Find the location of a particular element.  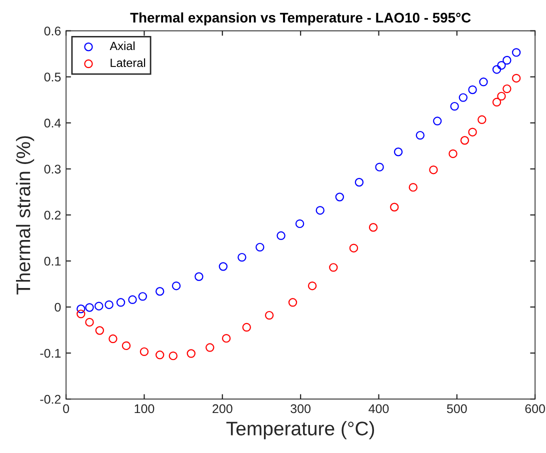

x-tick-label: 500 is located at coordinates (456, 409).